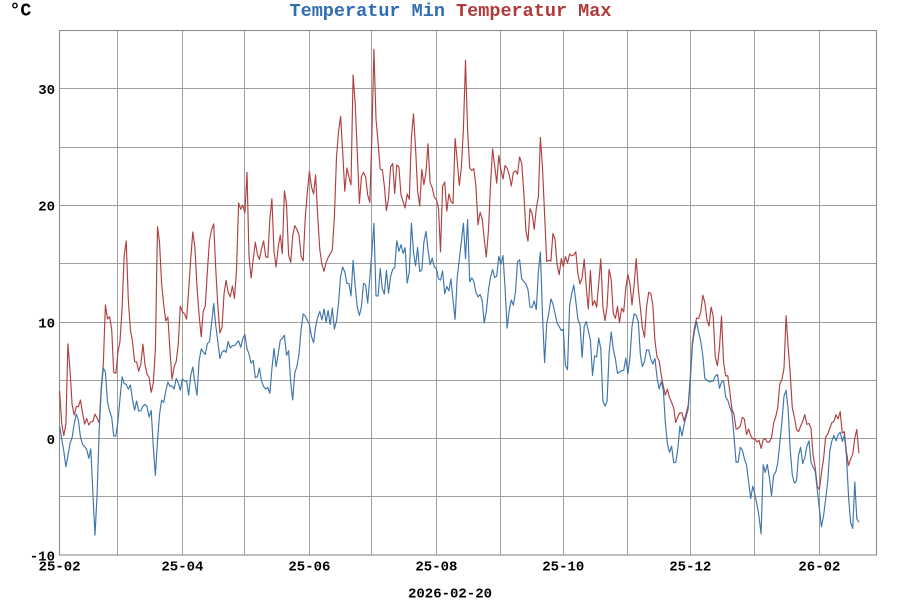 The image size is (900, 605). What do you see at coordinates (819, 568) in the screenshot?
I see `svg-text: 26-02` at bounding box center [819, 568].